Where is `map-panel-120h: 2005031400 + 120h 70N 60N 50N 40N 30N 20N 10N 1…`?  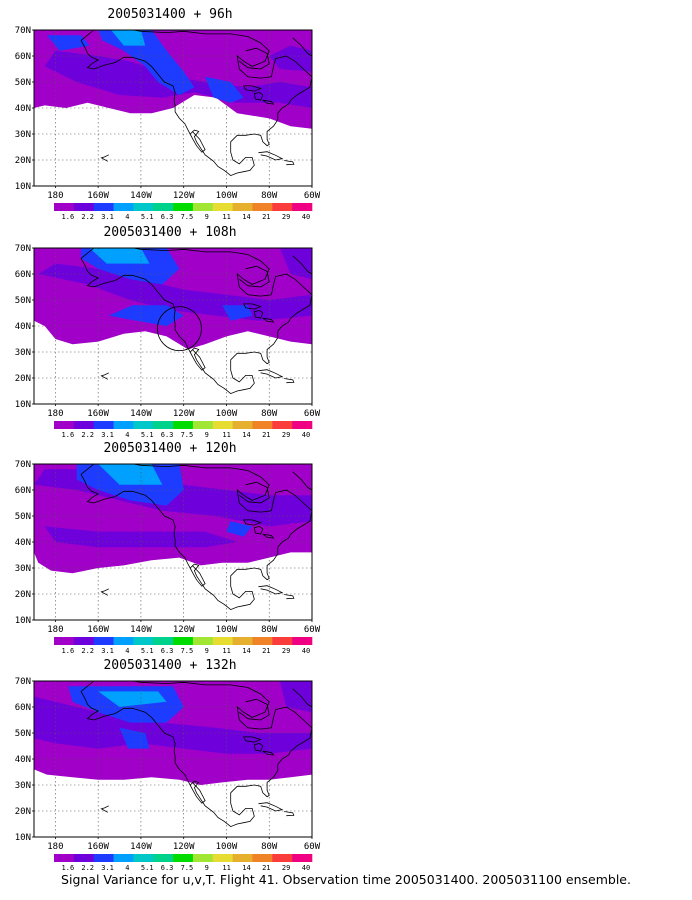
map-panel-120h: 2005031400 + 120h 70N 60N 50N 40N 30N 20N 10N 1… is located at coordinates (170, 553).